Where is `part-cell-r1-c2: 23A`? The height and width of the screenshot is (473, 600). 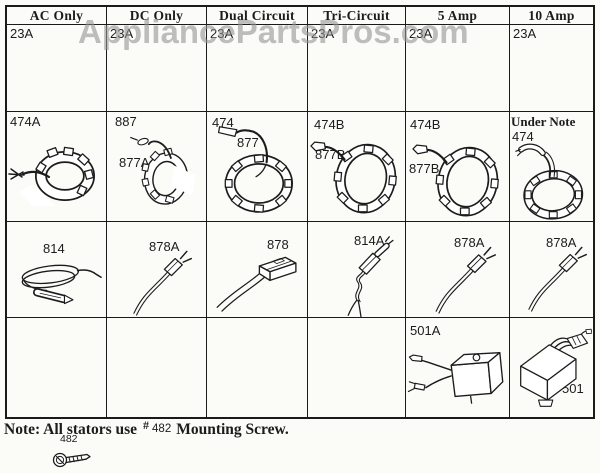 part-cell-r1-c2: 23A is located at coordinates (157, 68).